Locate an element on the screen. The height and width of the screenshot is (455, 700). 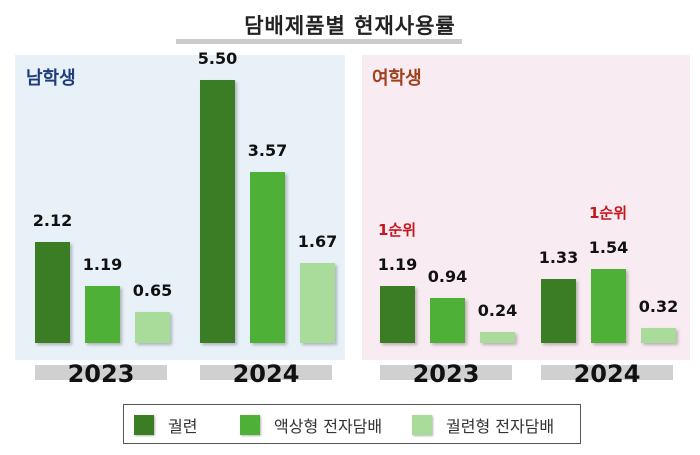
data-label: 0.94 is located at coordinates (447, 277).